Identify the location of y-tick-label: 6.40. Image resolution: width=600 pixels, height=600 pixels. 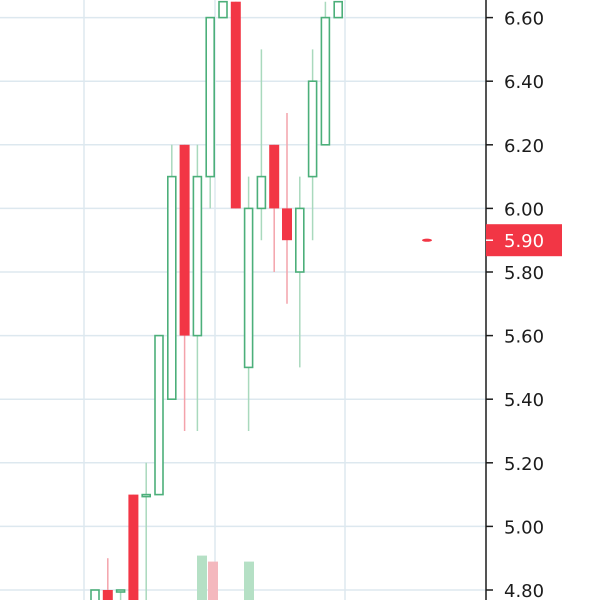
(524, 82).